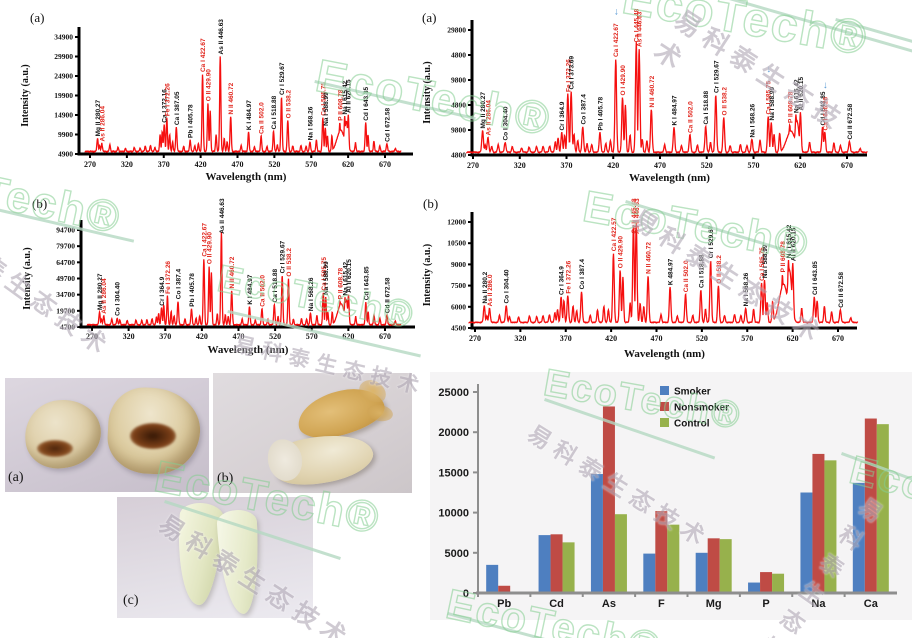 The width and height of the screenshot is (912, 638). I want to click on arrow-marker: ↓, so click(825, 85).